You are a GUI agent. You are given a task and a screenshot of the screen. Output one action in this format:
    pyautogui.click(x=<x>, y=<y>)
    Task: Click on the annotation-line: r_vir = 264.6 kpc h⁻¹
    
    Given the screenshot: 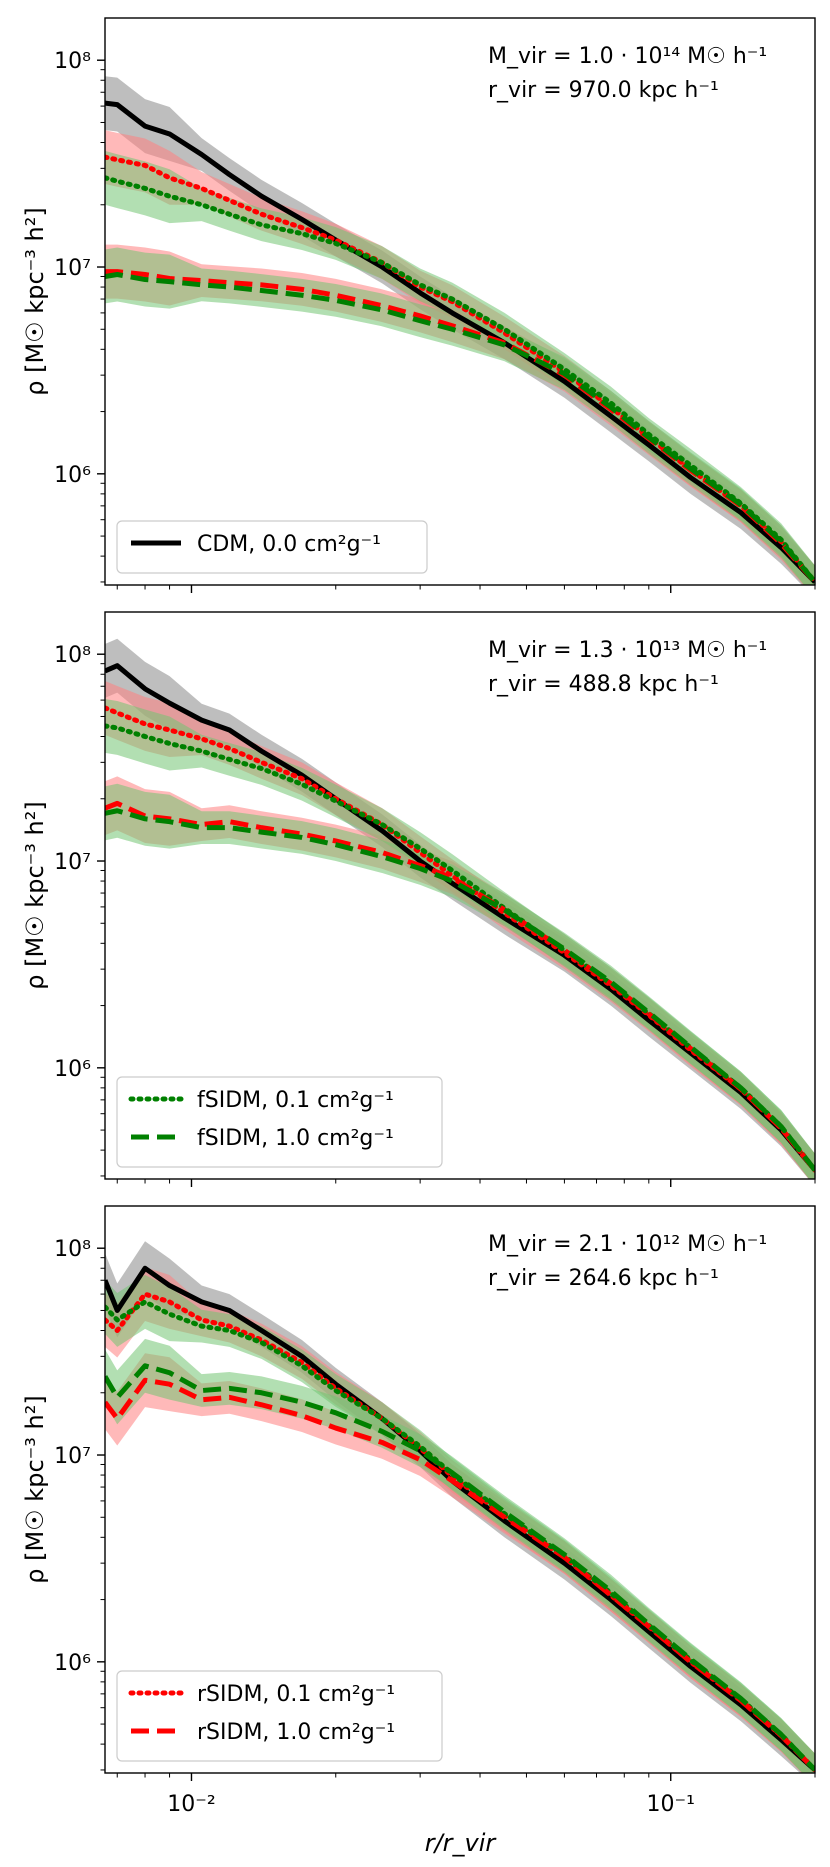 What is the action you would take?
    pyautogui.click(x=603, y=1278)
    